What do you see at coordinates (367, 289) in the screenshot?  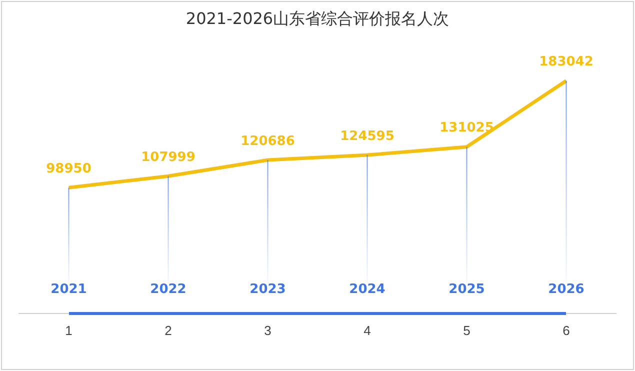 I see `text: 2024` at bounding box center [367, 289].